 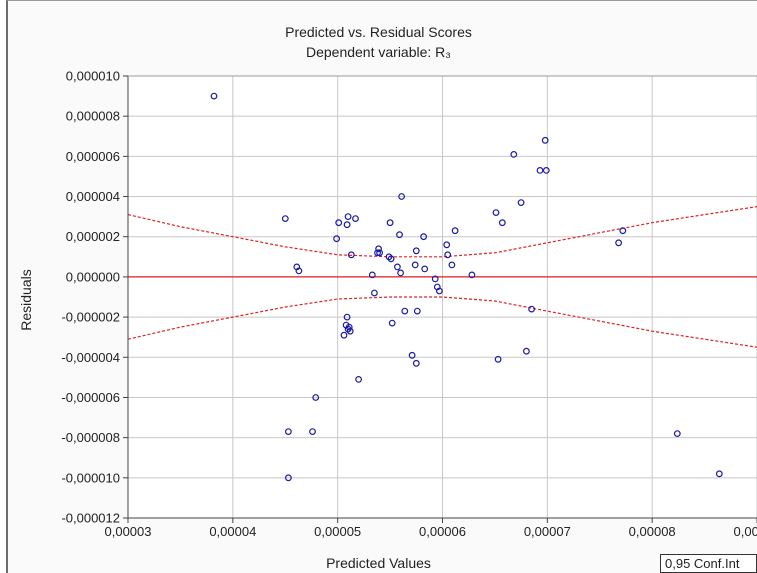 I want to click on conf-band-lower, so click(x=442, y=322).